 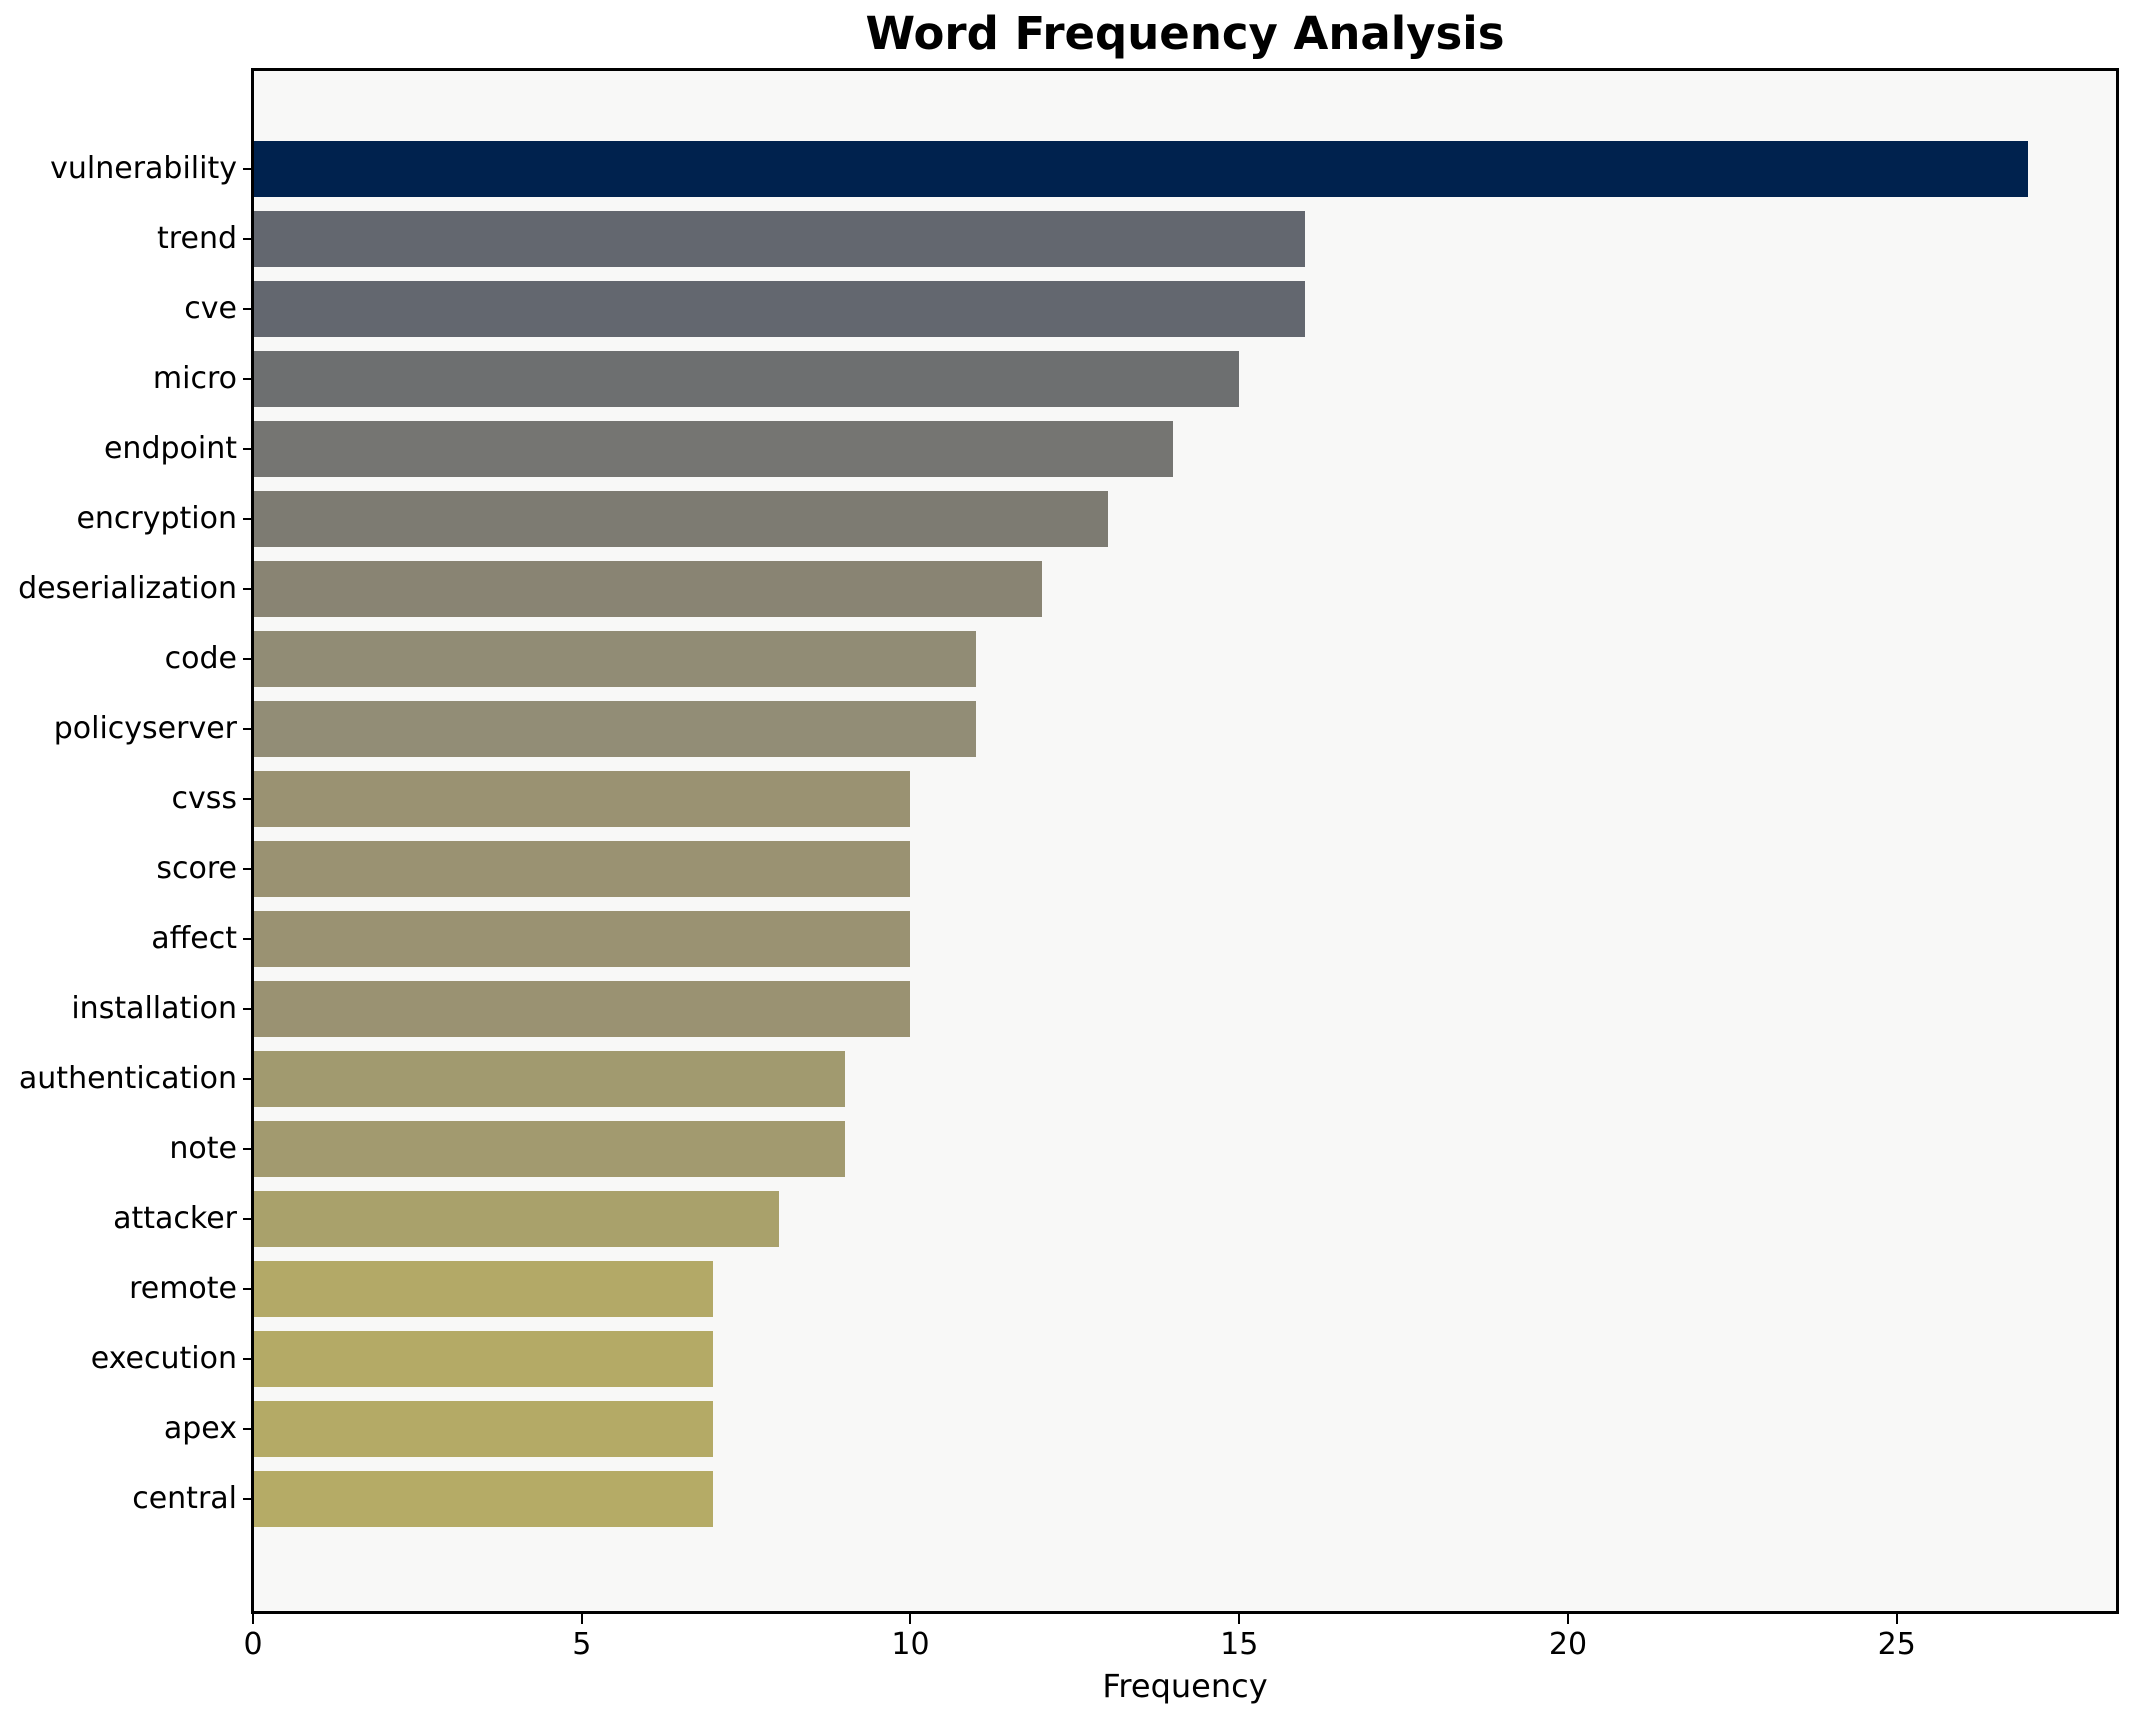 I want to click on x-tick-label-10: 10, so click(x=910, y=1644).